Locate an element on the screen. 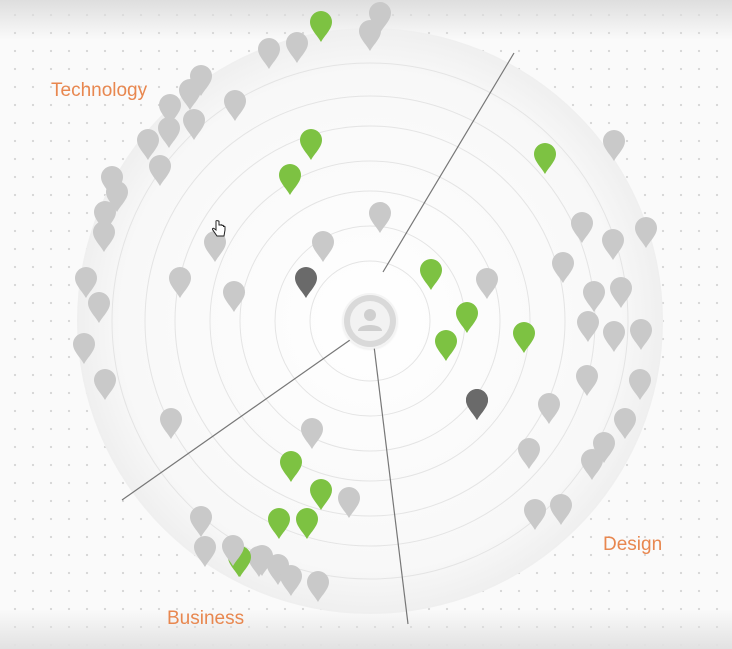 The height and width of the screenshot is (649, 732). center-user-button is located at coordinates (370, 321).